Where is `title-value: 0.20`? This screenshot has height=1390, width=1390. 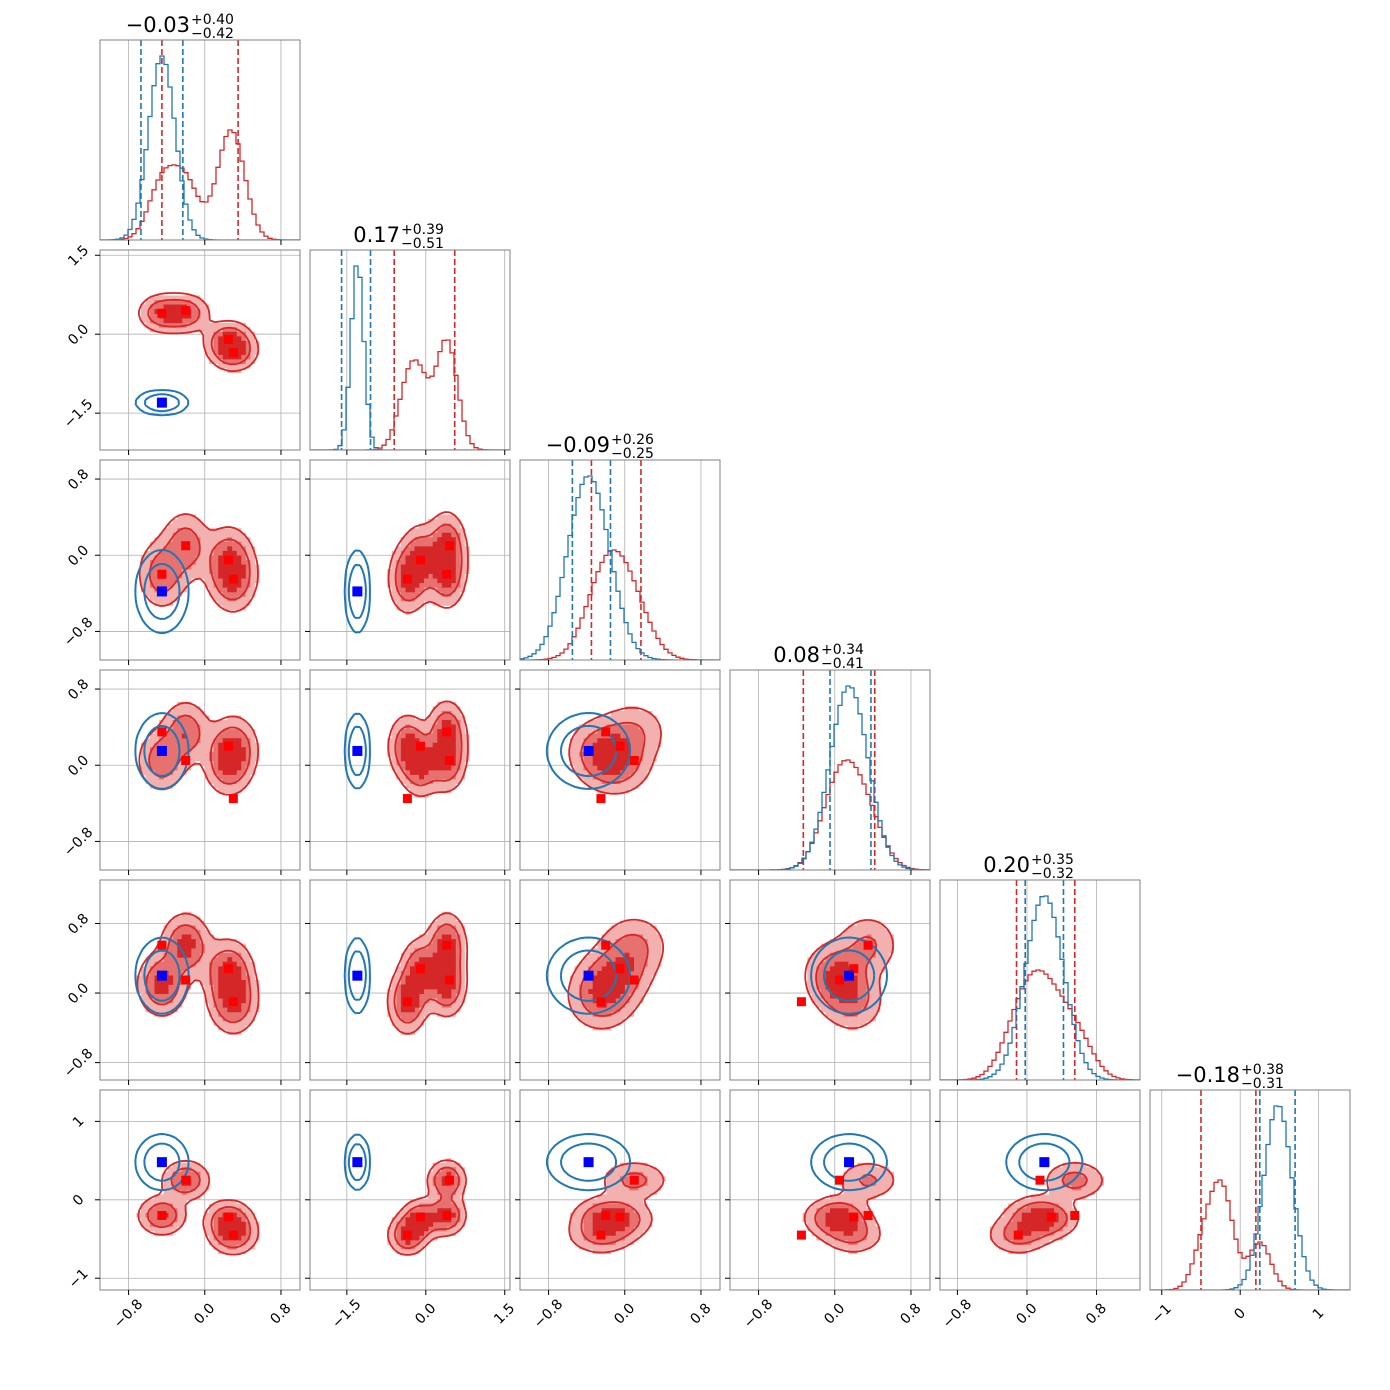 title-value: 0.20 is located at coordinates (1006, 865).